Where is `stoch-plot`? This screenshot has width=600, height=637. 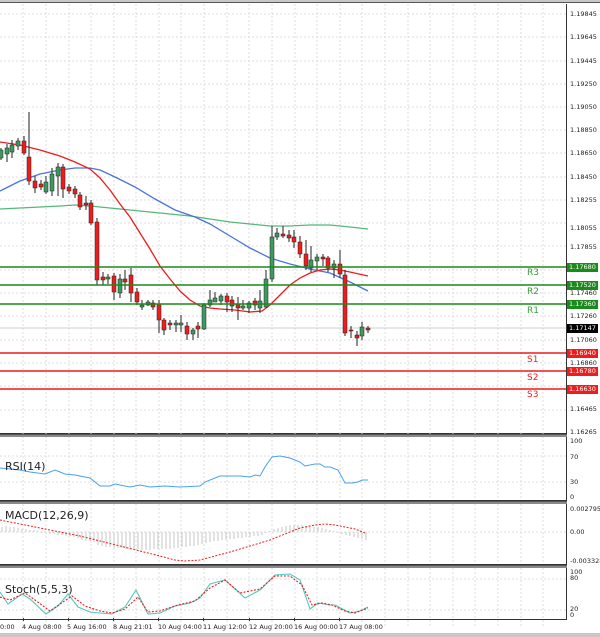 stoch-plot is located at coordinates (283, 594).